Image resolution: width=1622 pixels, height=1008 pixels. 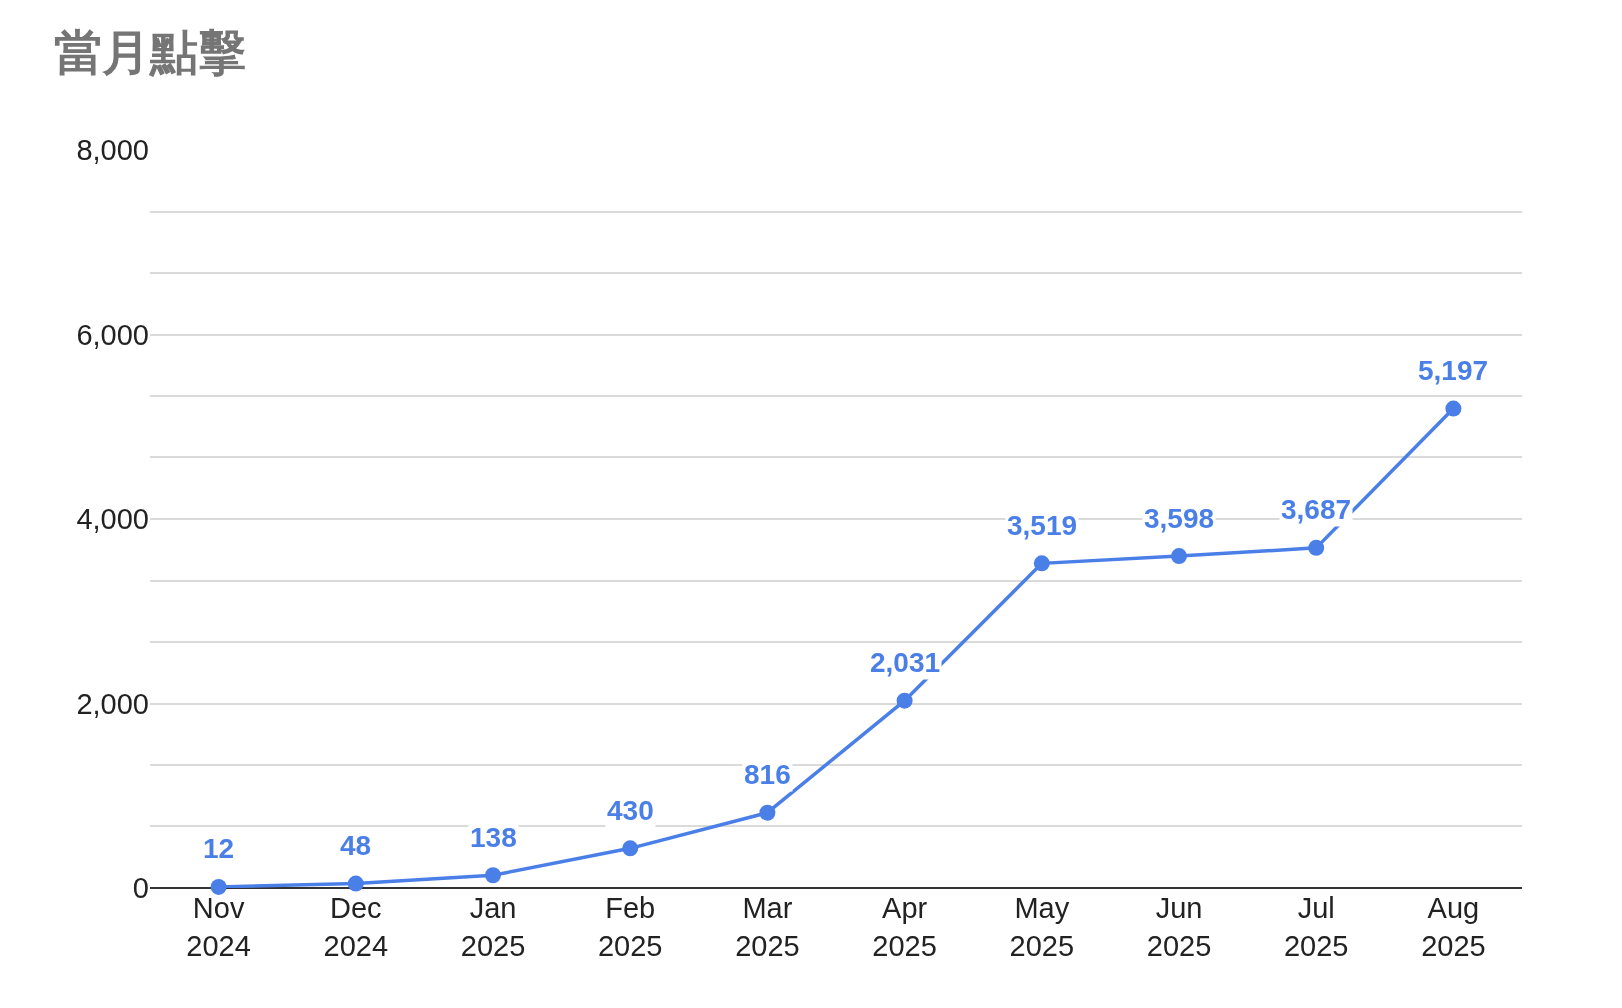 I want to click on x-tick-label: Feb 2025, so click(x=630, y=927).